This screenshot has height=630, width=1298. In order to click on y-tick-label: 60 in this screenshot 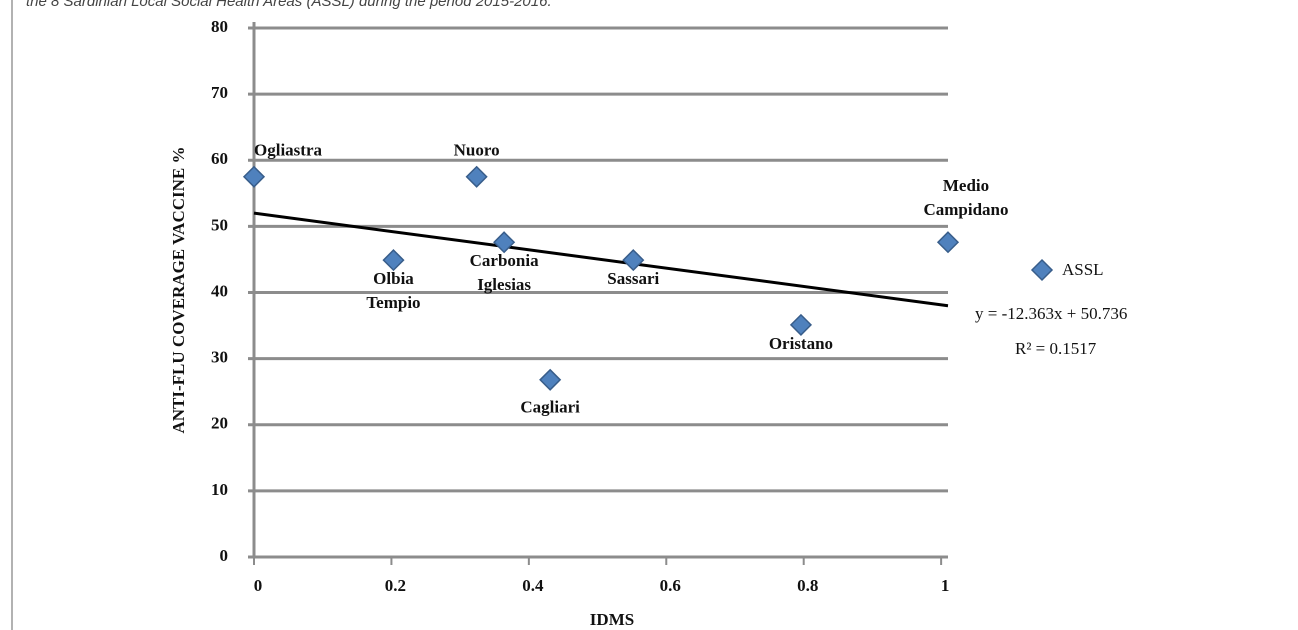, I will do `click(219, 158)`.